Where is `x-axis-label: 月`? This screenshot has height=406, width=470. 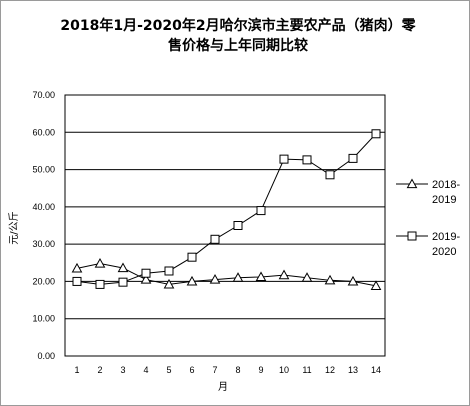
x-axis-label: 月 is located at coordinates (223, 387).